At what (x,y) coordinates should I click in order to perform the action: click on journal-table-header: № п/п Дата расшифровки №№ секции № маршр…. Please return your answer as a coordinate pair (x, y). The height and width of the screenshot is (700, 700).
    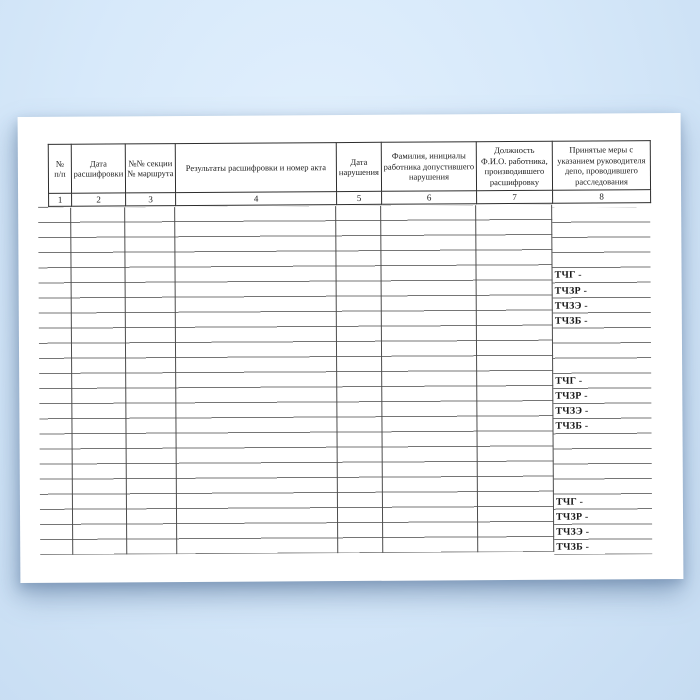
    Looking at the image, I should click on (349, 173).